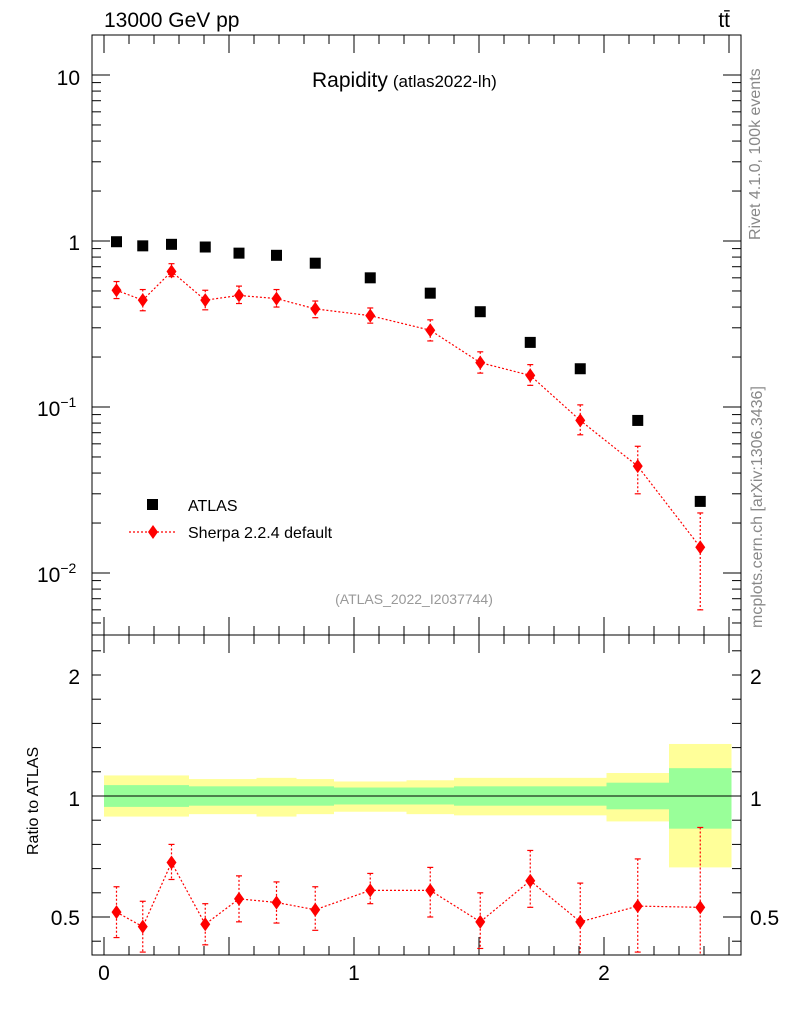  I want to click on ratio-bands, so click(418, 805).